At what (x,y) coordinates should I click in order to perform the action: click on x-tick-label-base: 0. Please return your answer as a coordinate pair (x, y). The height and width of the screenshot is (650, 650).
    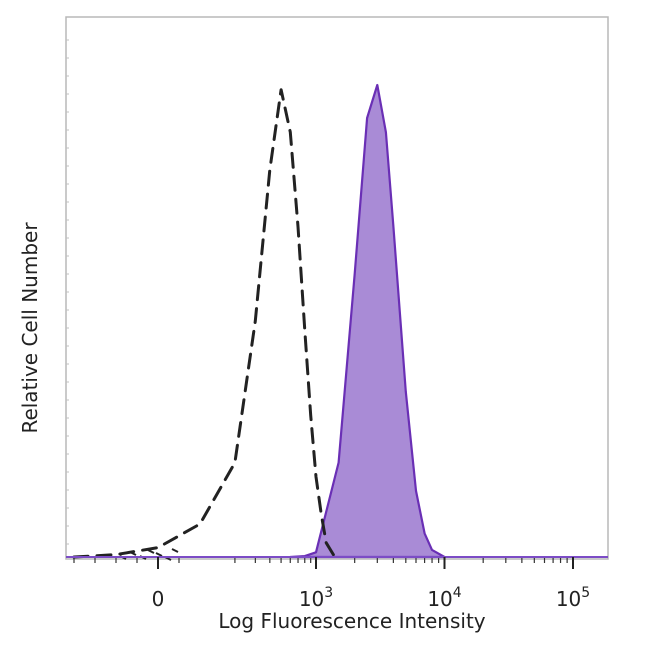
    Looking at the image, I should click on (158, 599).